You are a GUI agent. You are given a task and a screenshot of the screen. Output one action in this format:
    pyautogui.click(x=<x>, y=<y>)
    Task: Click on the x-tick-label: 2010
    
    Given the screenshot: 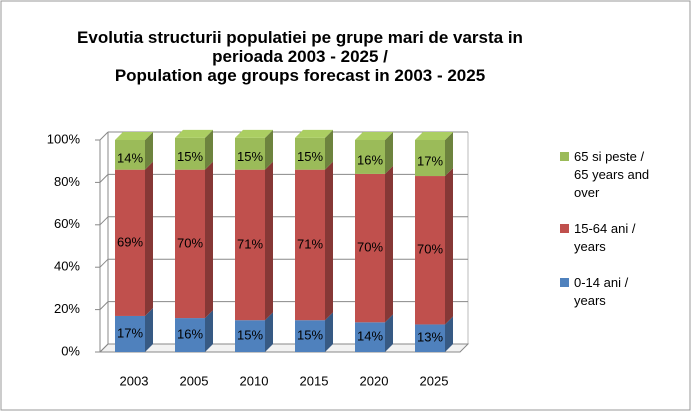 What is the action you would take?
    pyautogui.click(x=254, y=380)
    